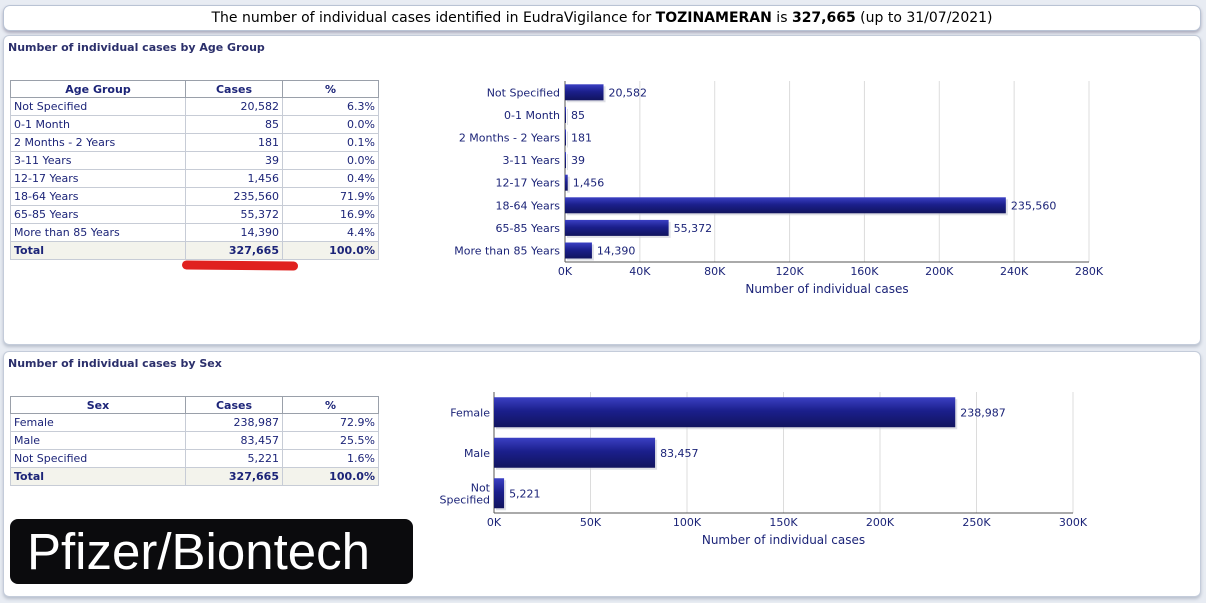 The width and height of the screenshot is (1206, 603). I want to click on table-row: 2 Months - 2 Years 181 0.1%, so click(194, 142).